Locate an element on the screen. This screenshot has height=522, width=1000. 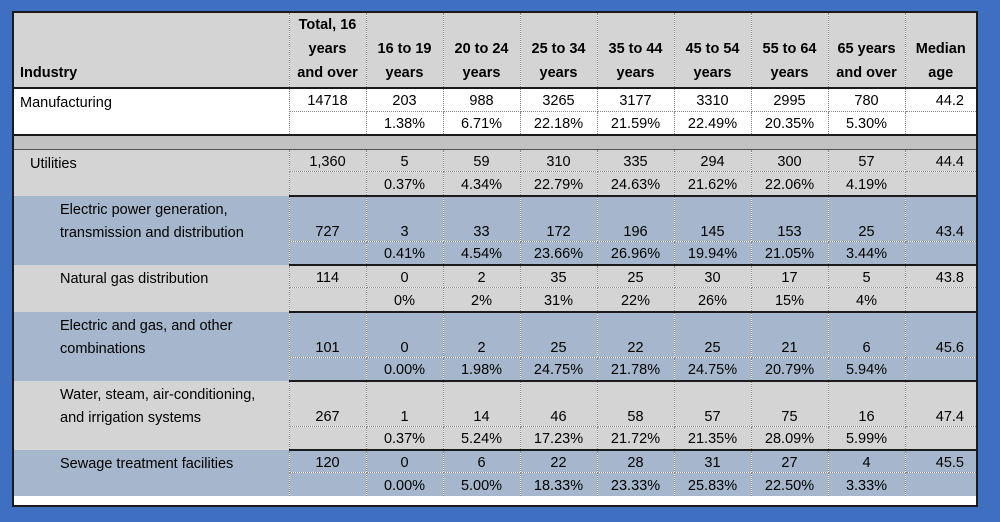
cell-value: 58 is located at coordinates (636, 403).